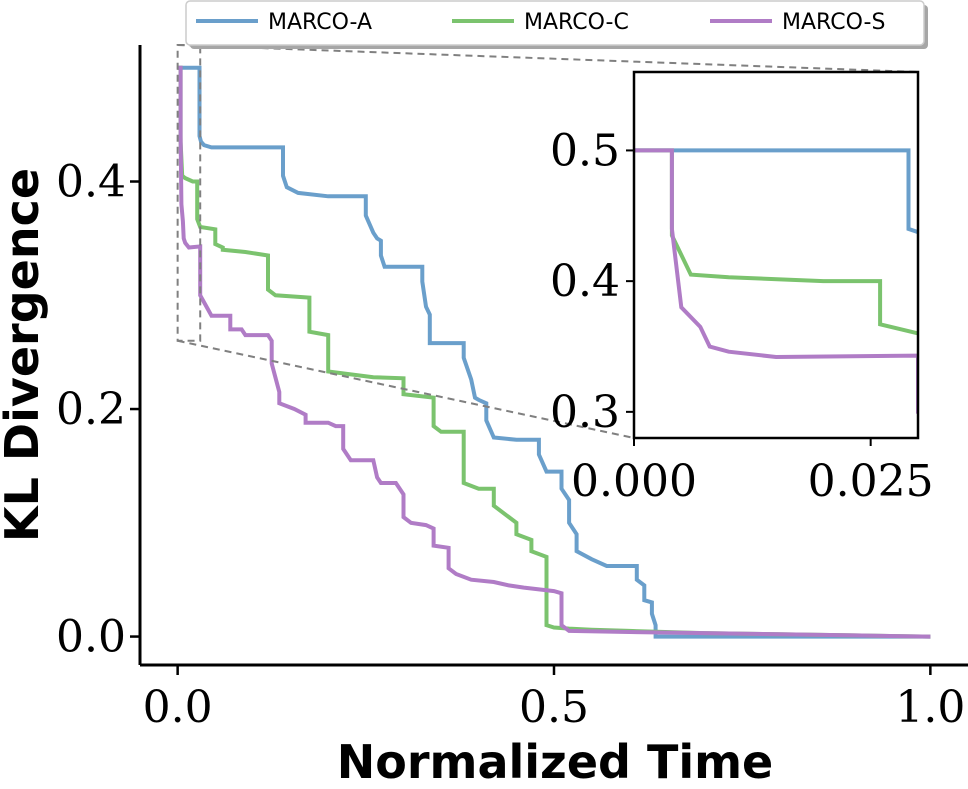 The width and height of the screenshot is (968, 789). What do you see at coordinates (189, 193) in the screenshot?
I see `zoom-region-box` at bounding box center [189, 193].